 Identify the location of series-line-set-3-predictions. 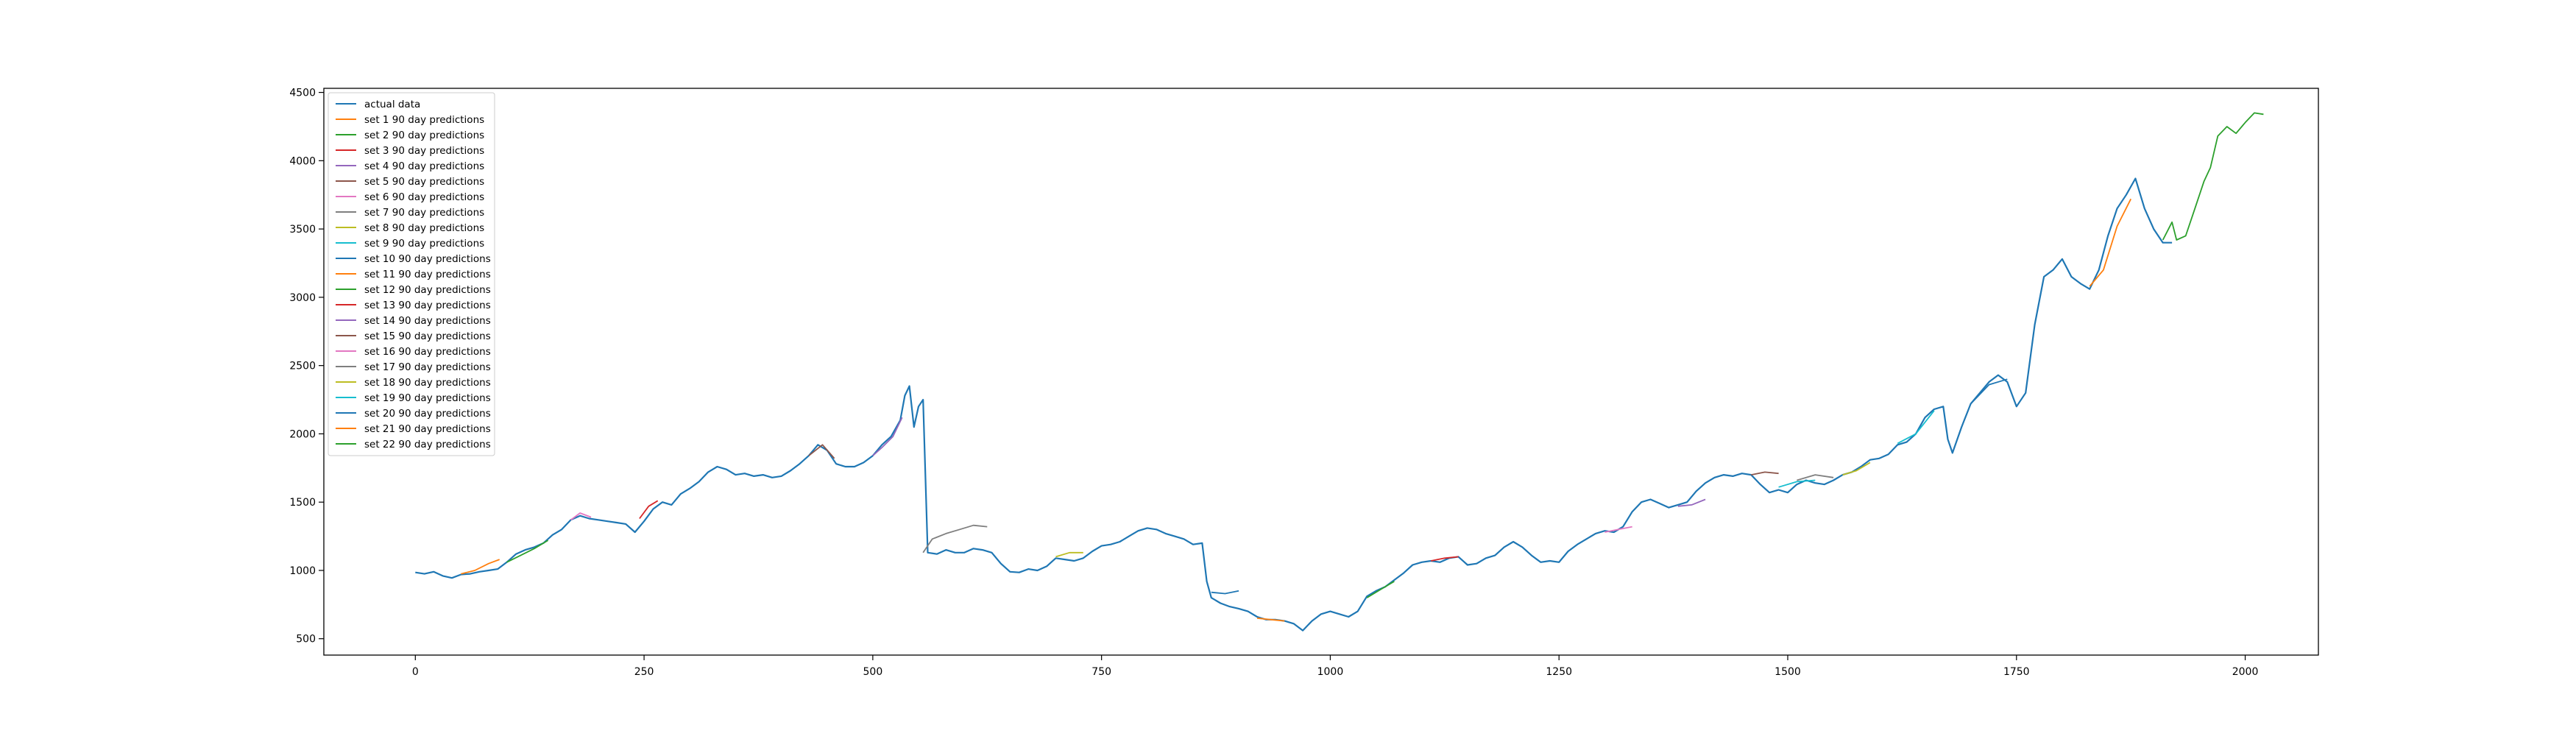
(649, 510).